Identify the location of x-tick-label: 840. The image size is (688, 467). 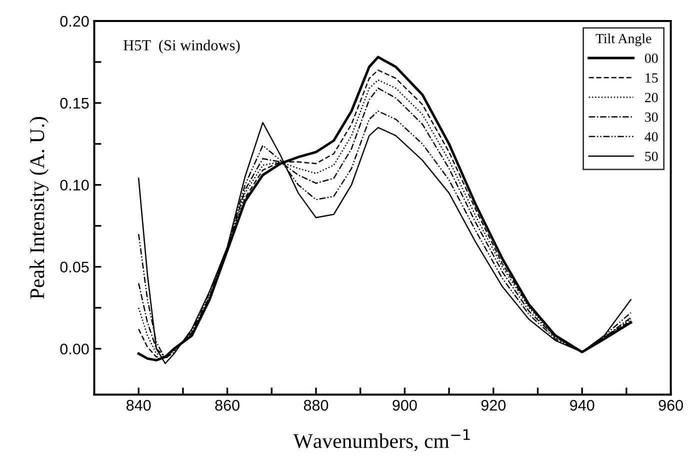
(138, 405).